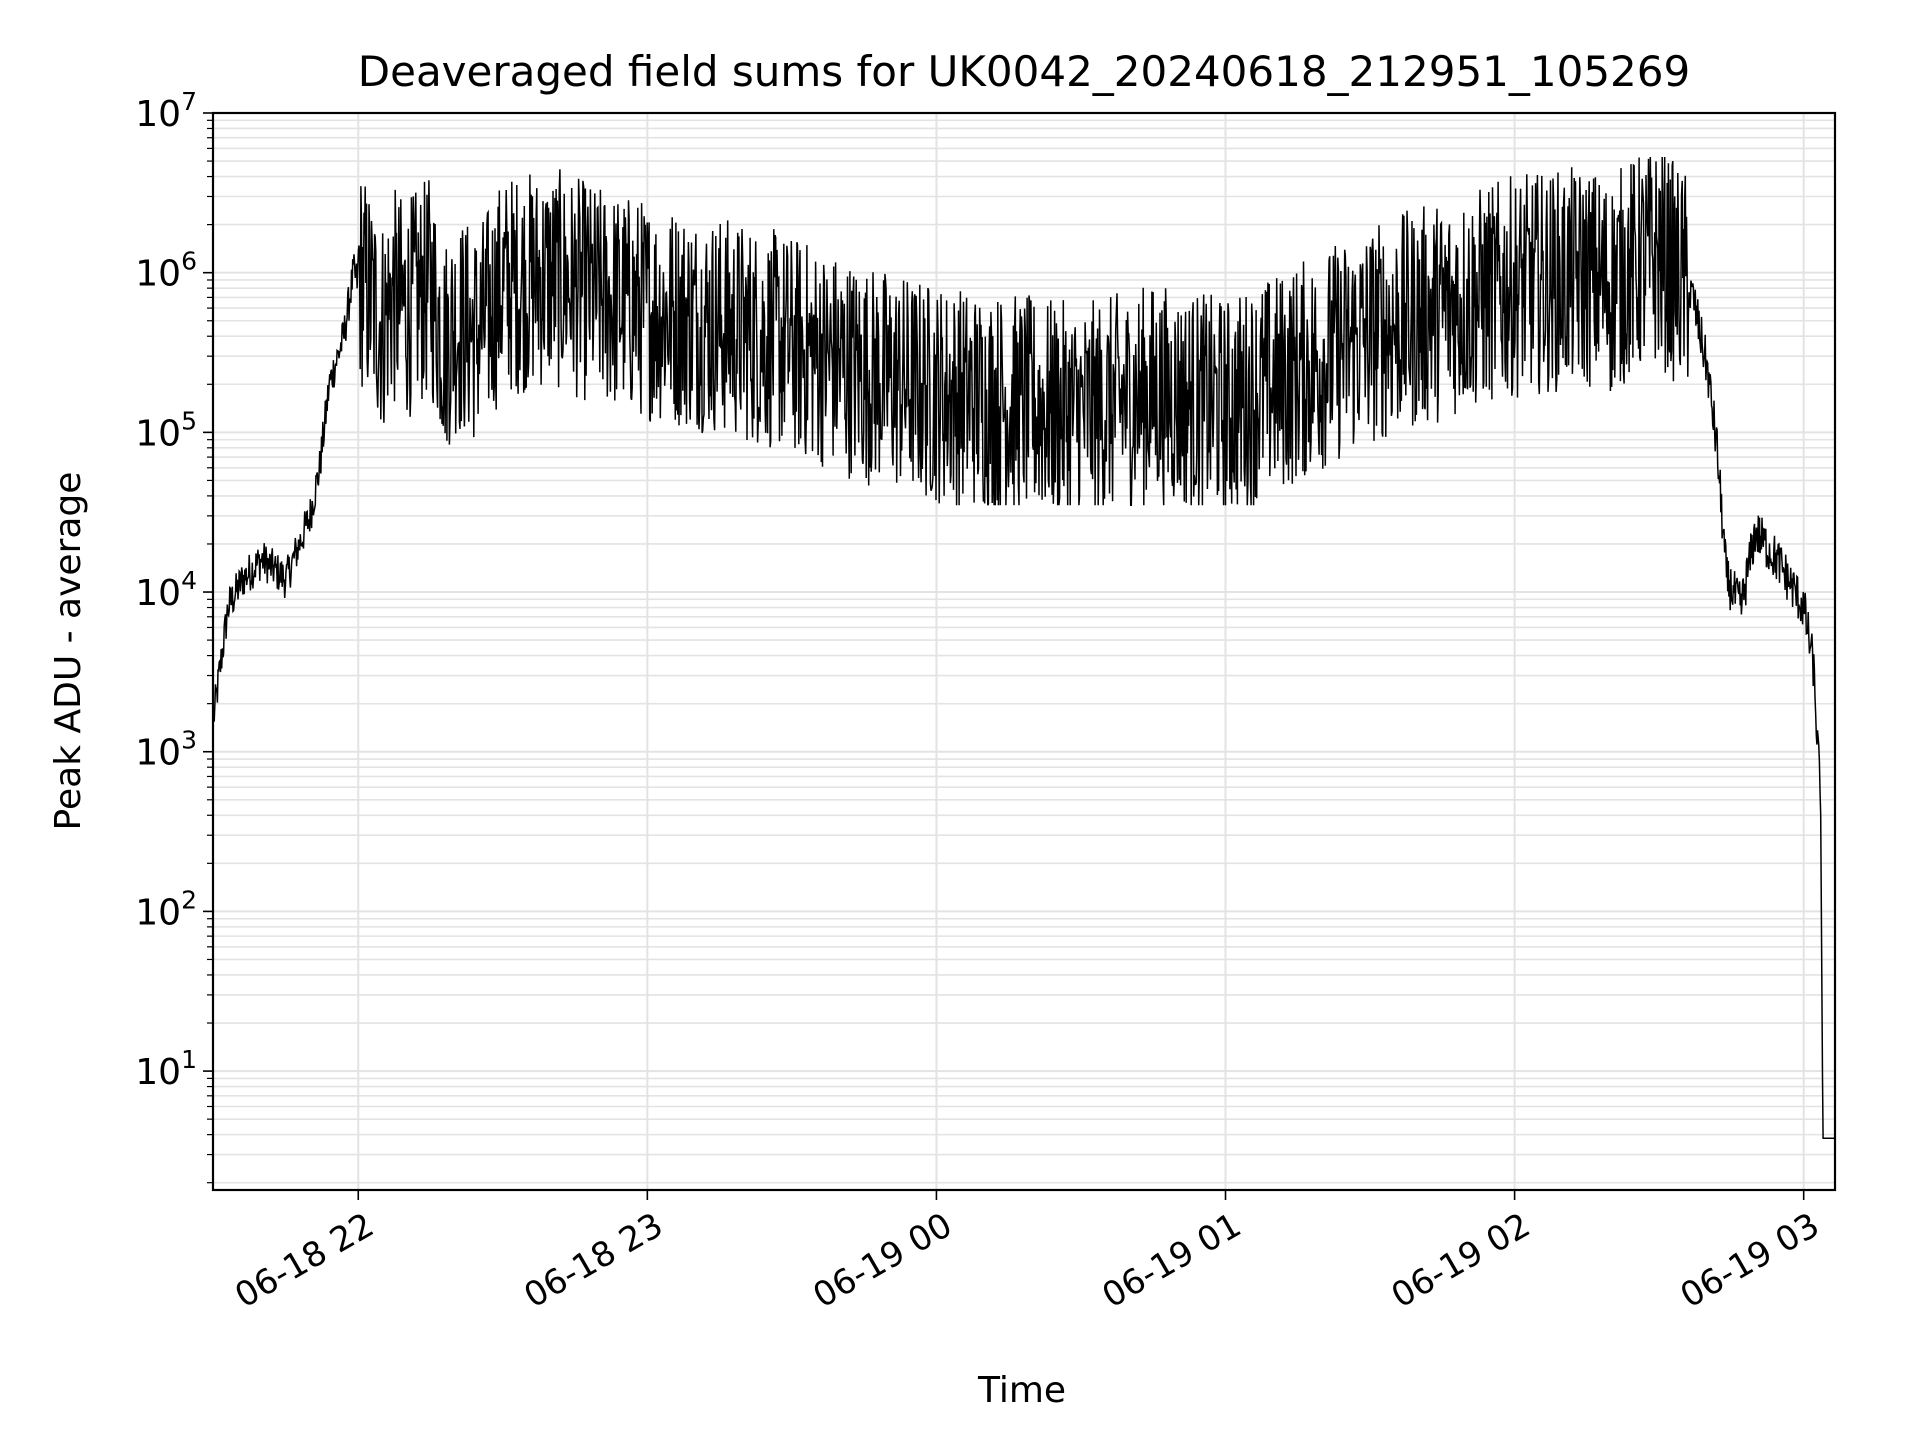 The height and width of the screenshot is (1444, 1920). I want to click on y-tick-label: 10⁴, so click(166, 590).